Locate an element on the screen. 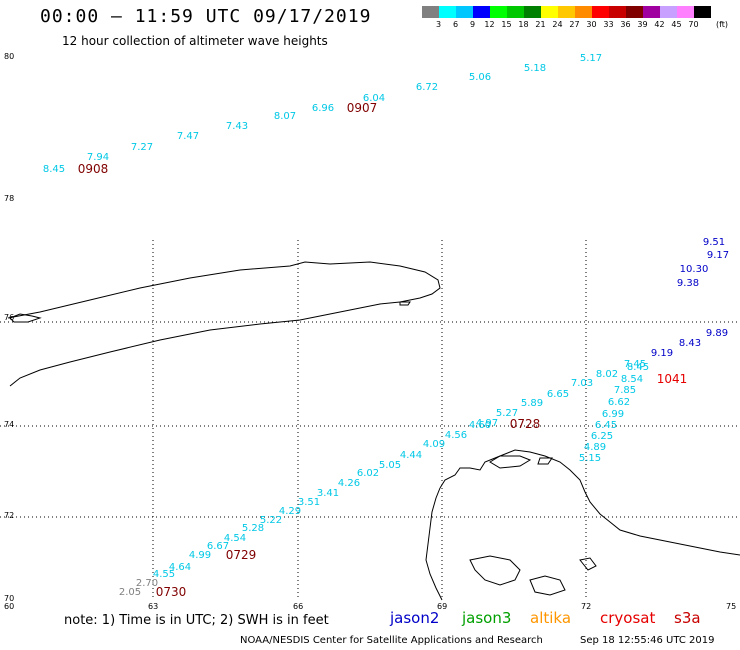 Image resolution: width=740 pixels, height=650 pixels. pass-time: 1041 is located at coordinates (672, 379).